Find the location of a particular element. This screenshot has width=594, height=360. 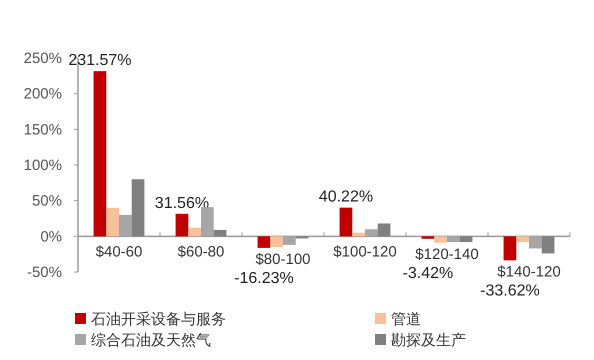

y-tick-label: 0% is located at coordinates (51, 237).